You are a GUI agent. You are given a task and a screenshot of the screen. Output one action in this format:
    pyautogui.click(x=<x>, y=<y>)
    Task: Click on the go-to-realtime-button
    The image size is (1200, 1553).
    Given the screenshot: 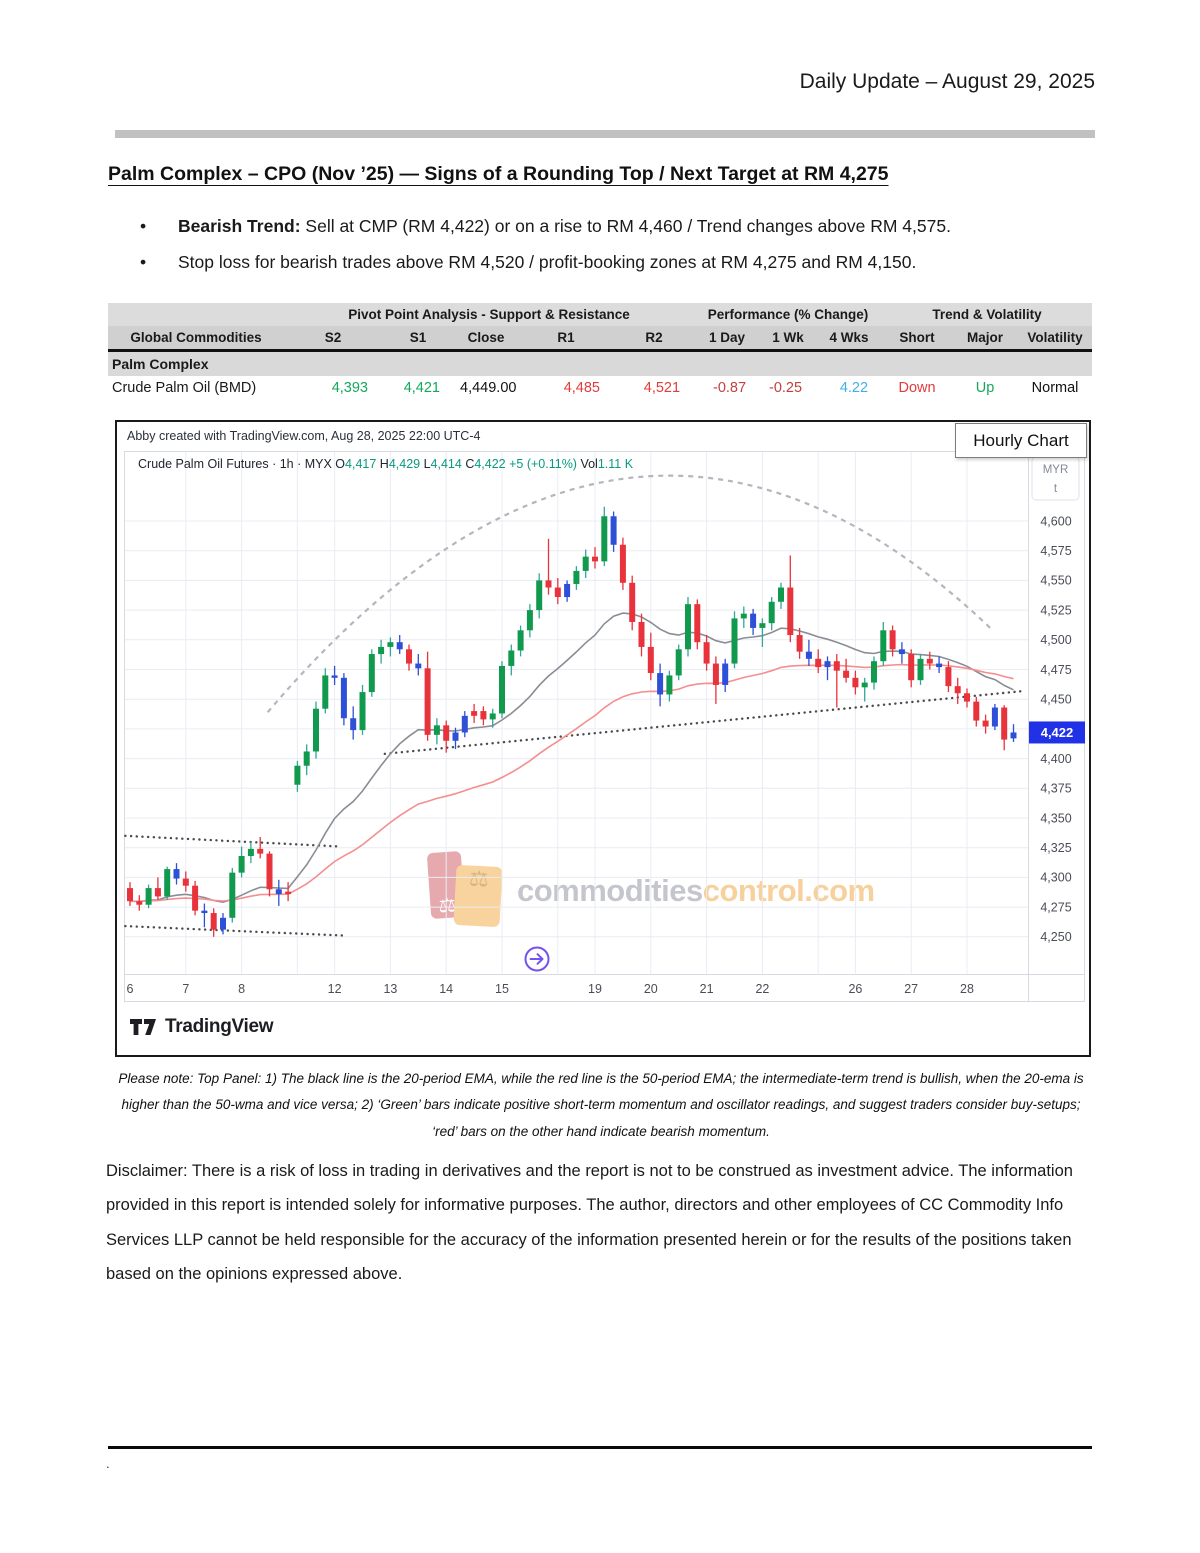 What is the action you would take?
    pyautogui.click(x=537, y=959)
    